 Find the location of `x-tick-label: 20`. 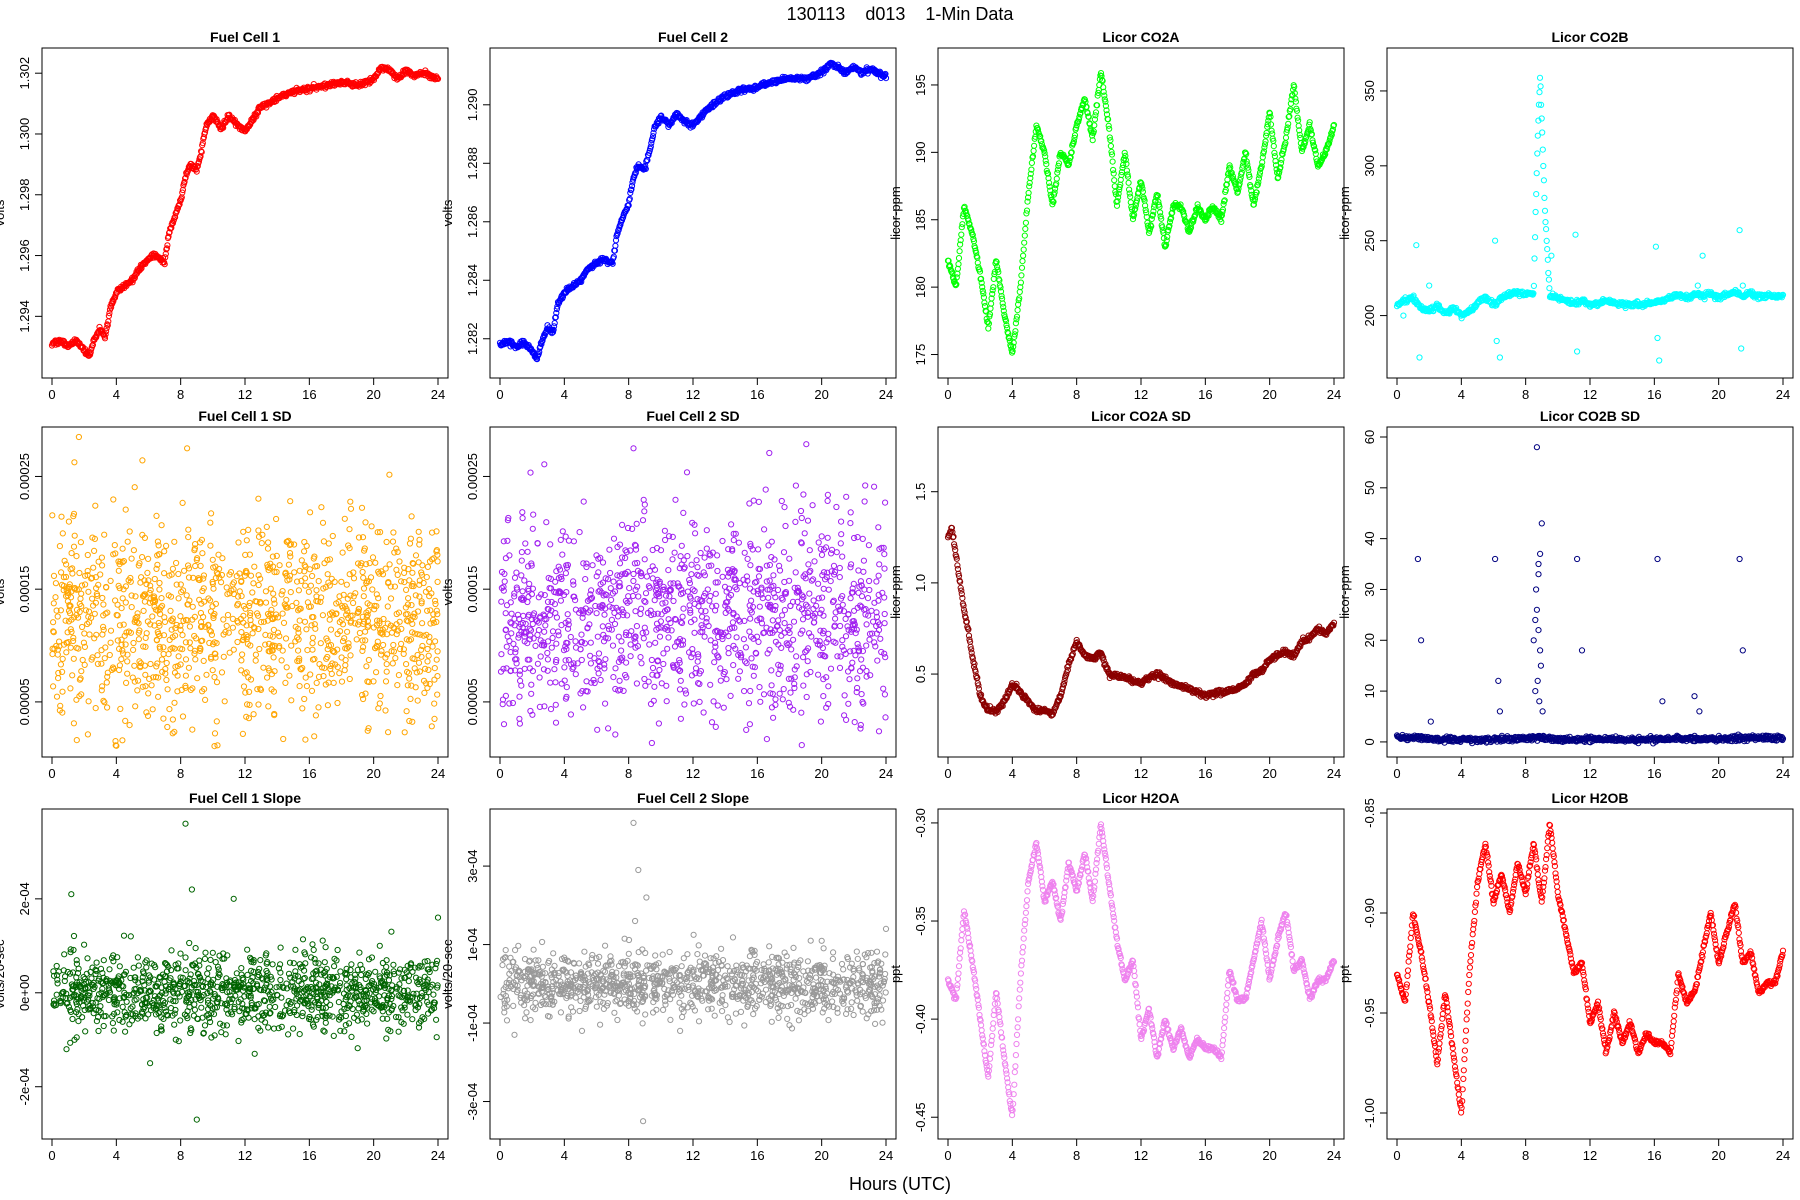

x-tick-label: 20 is located at coordinates (1718, 394).